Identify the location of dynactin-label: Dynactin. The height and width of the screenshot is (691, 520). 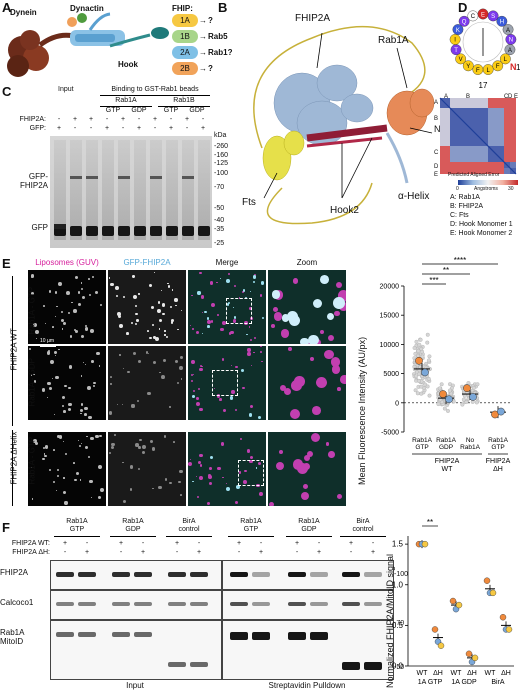
(87, 8).